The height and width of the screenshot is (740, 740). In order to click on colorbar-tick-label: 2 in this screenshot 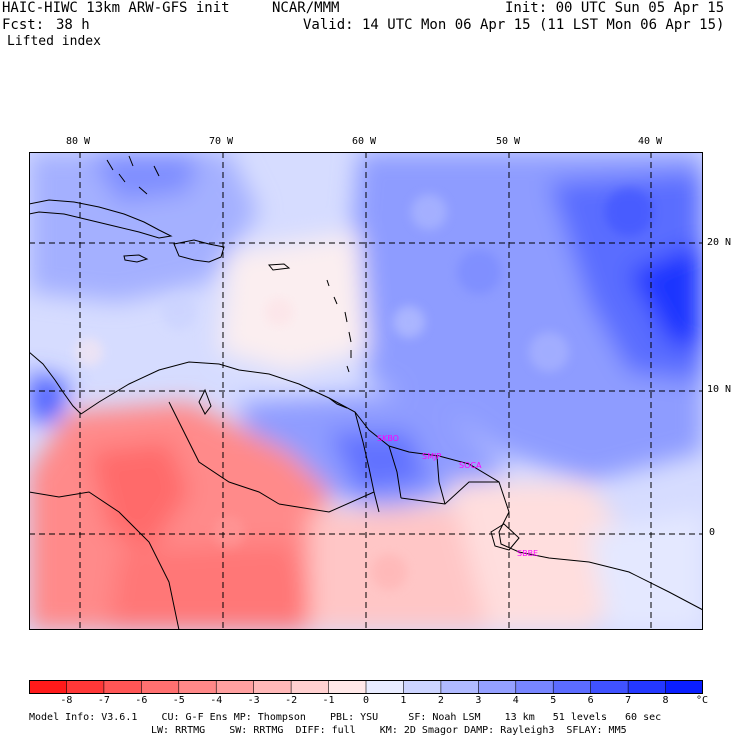, I will do `click(440, 700)`.